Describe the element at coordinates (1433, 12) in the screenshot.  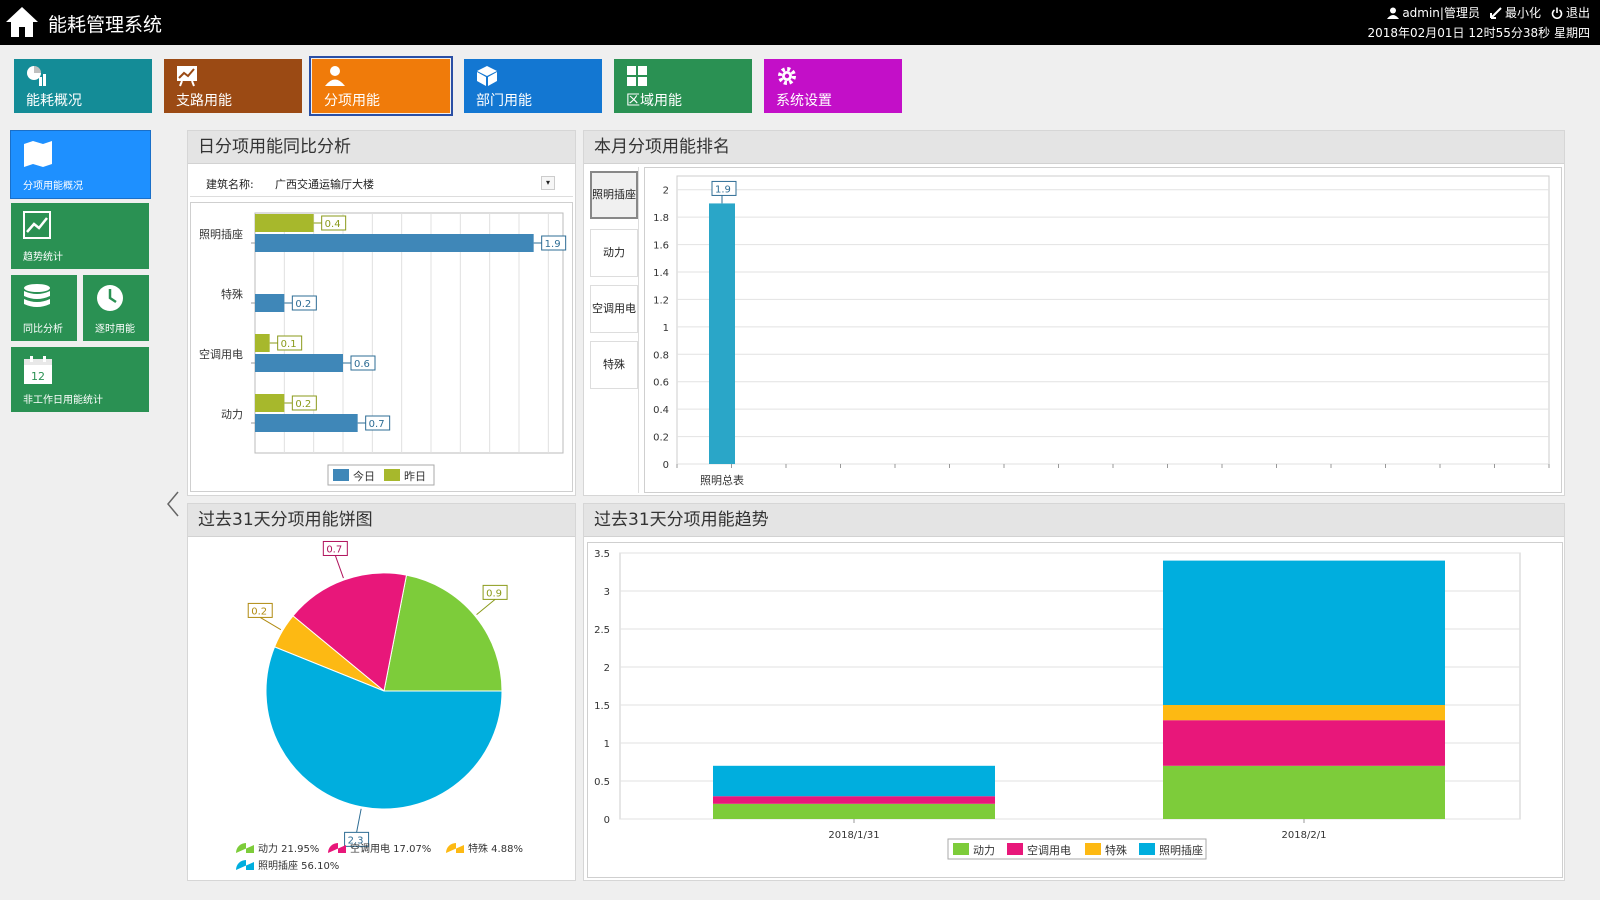
I see `user-menu: admin|管理员` at that location.